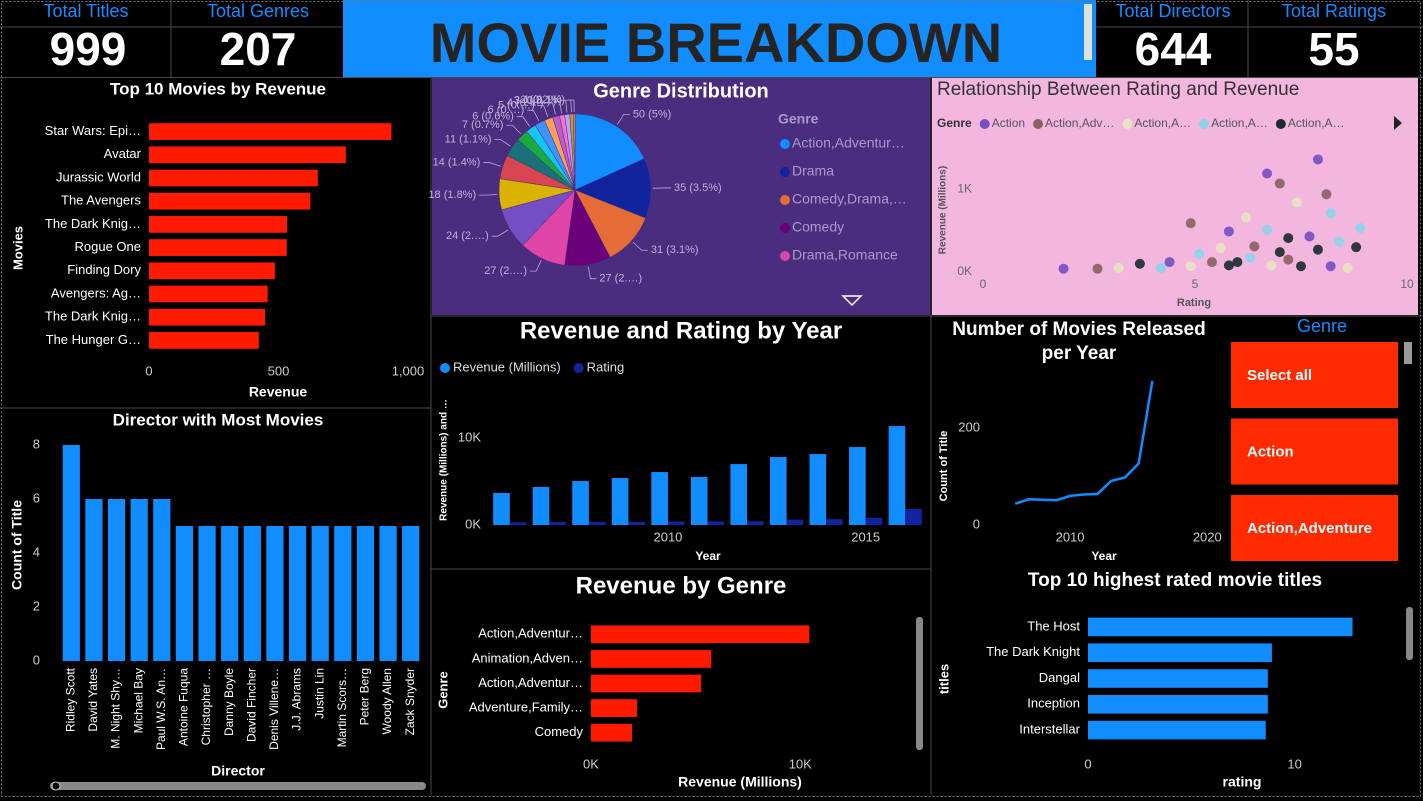 Image resolution: width=1423 pixels, height=801 pixels. What do you see at coordinates (943, 679) in the screenshot?
I see `axis-title: titles` at bounding box center [943, 679].